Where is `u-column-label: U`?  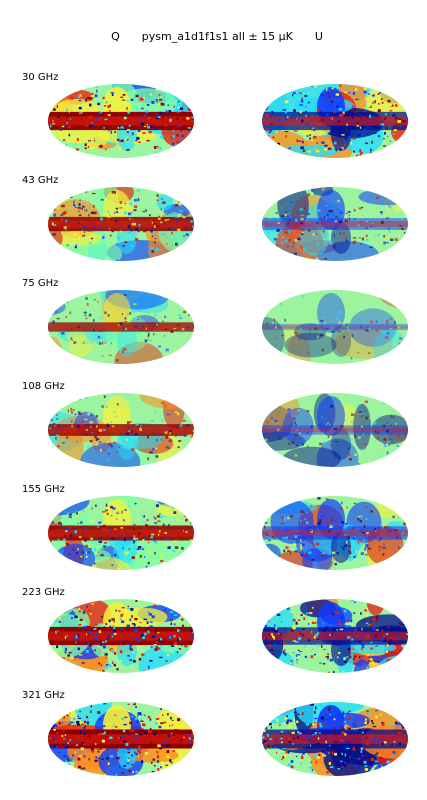
u-column-label: U is located at coordinates (318, 36).